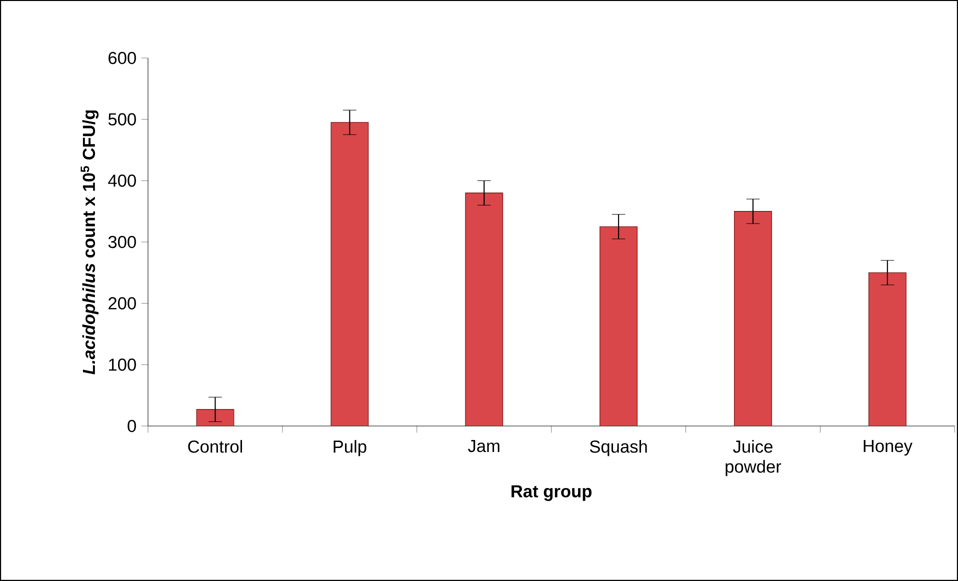 The width and height of the screenshot is (958, 581). What do you see at coordinates (89, 242) in the screenshot?
I see `y-axis-title: L.acidophilus count x 10$^{5}$ CFU/g` at bounding box center [89, 242].